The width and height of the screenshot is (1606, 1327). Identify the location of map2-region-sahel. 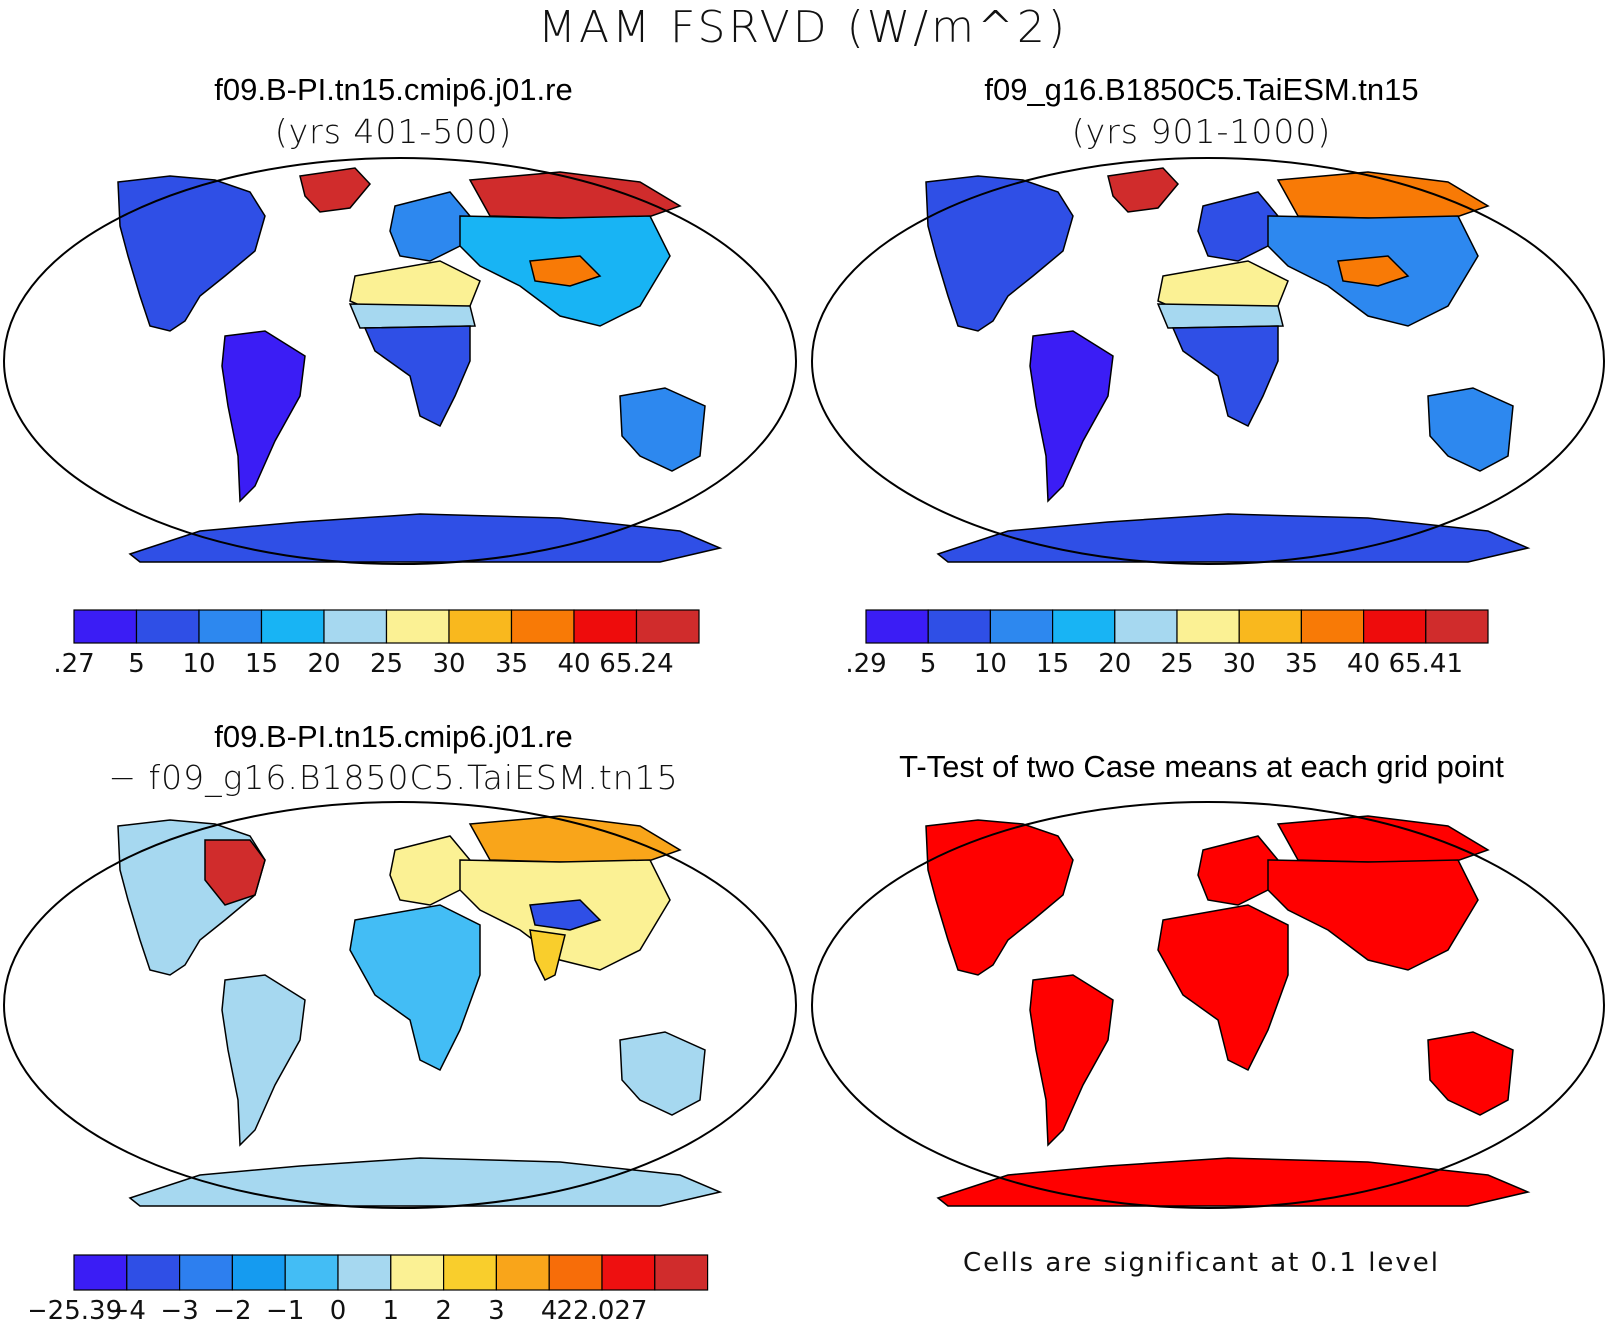
(1220, 316).